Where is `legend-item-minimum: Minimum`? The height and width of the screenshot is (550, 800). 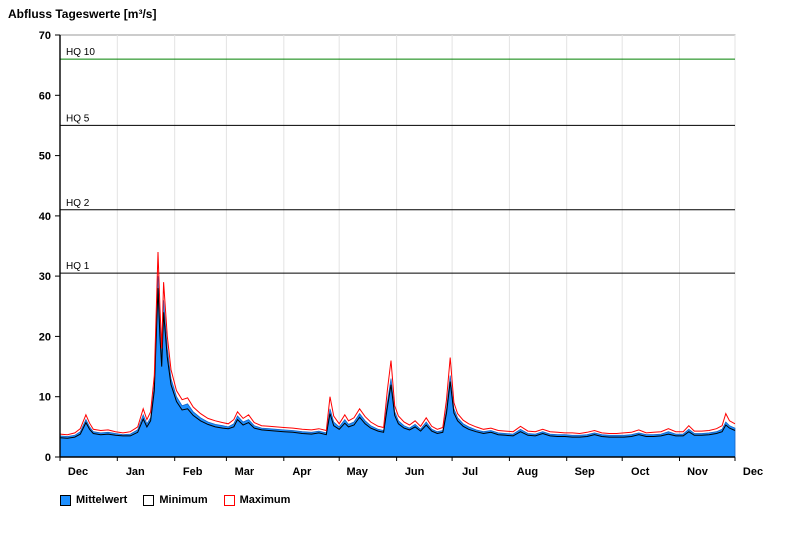
legend-item-minimum: Minimum is located at coordinates (175, 500).